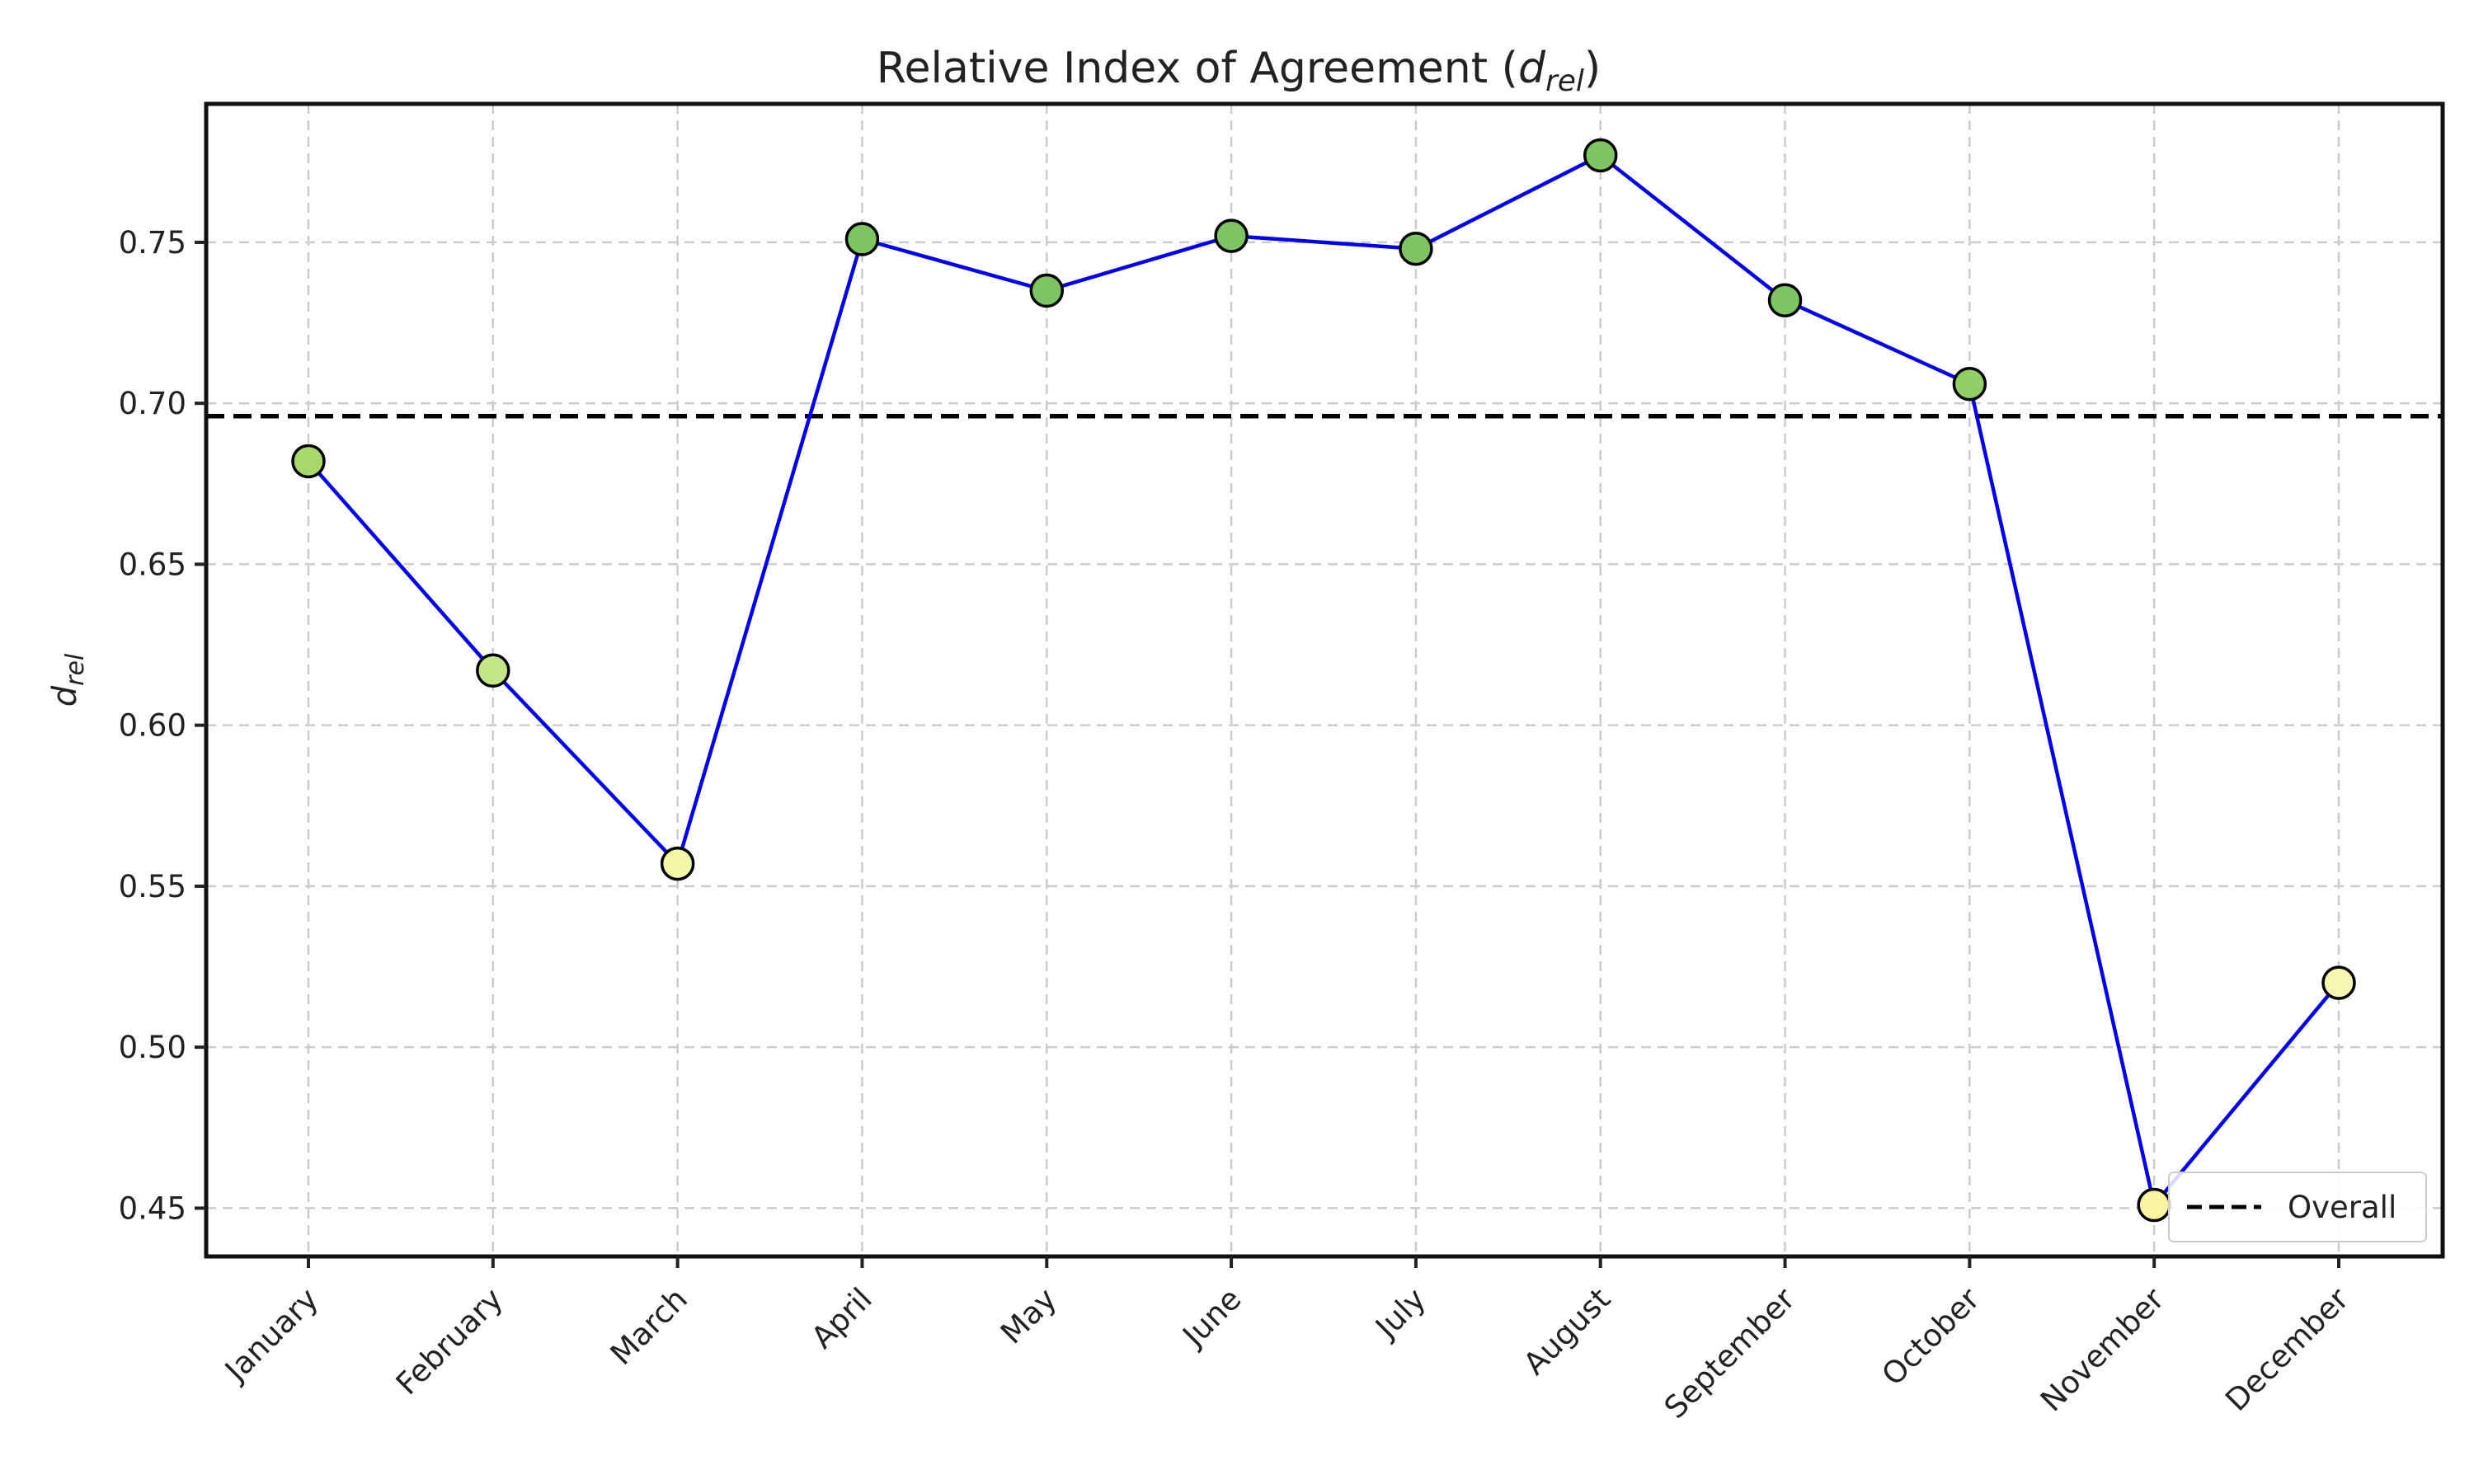 Image resolution: width=2474 pixels, height=1484 pixels. What do you see at coordinates (1567, 1331) in the screenshot?
I see `x-tick-label: August` at bounding box center [1567, 1331].